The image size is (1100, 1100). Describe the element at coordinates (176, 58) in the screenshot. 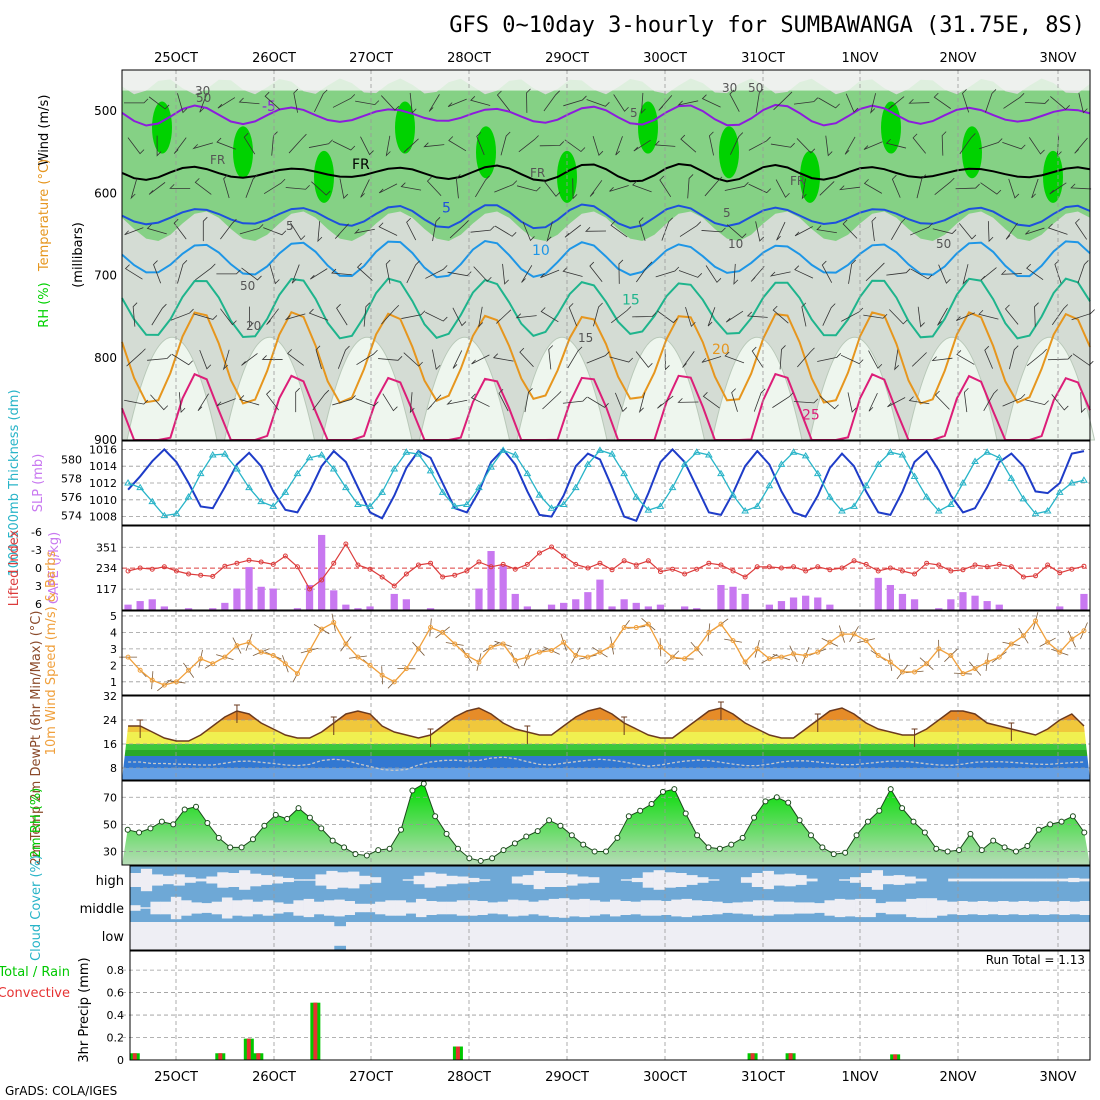

I see `date-label-top: 25OCT` at that location.